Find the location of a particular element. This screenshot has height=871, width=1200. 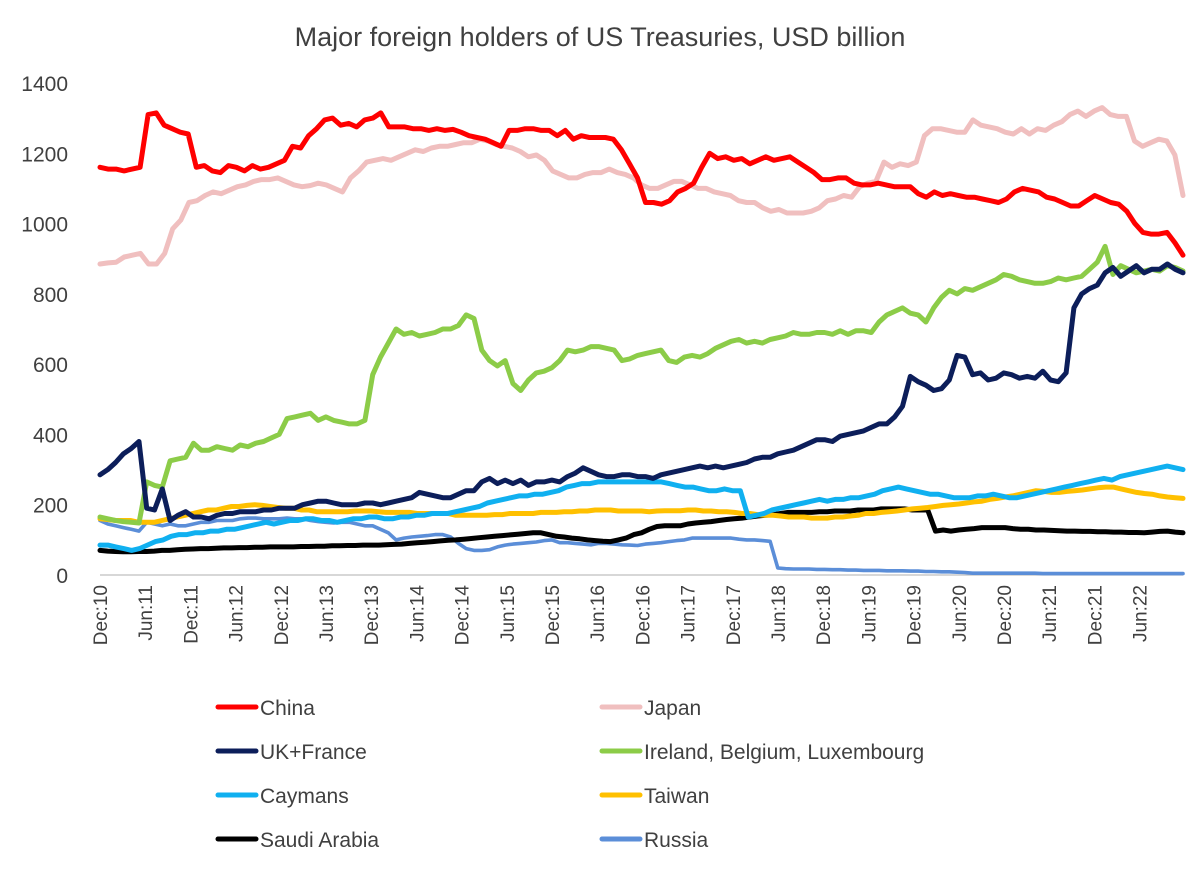

y-tick-label: 1400 is located at coordinates (44, 84).